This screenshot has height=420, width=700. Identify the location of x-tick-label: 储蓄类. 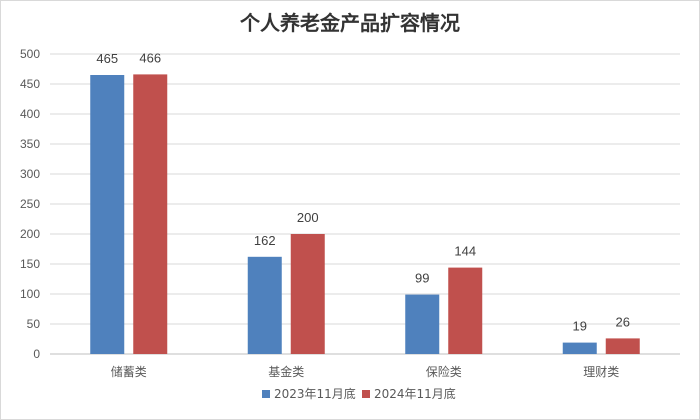
(129, 371).